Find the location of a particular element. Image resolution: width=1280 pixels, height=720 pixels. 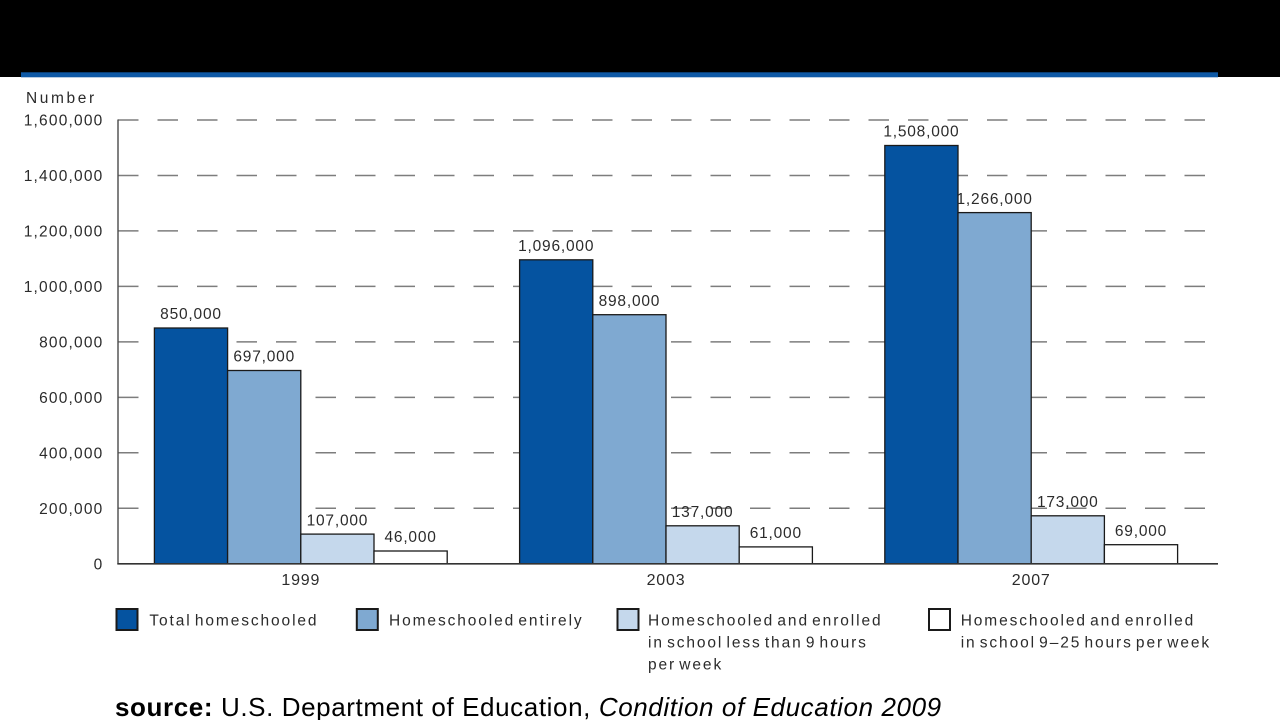

svg-text: 1,400,000 is located at coordinates (64, 176).